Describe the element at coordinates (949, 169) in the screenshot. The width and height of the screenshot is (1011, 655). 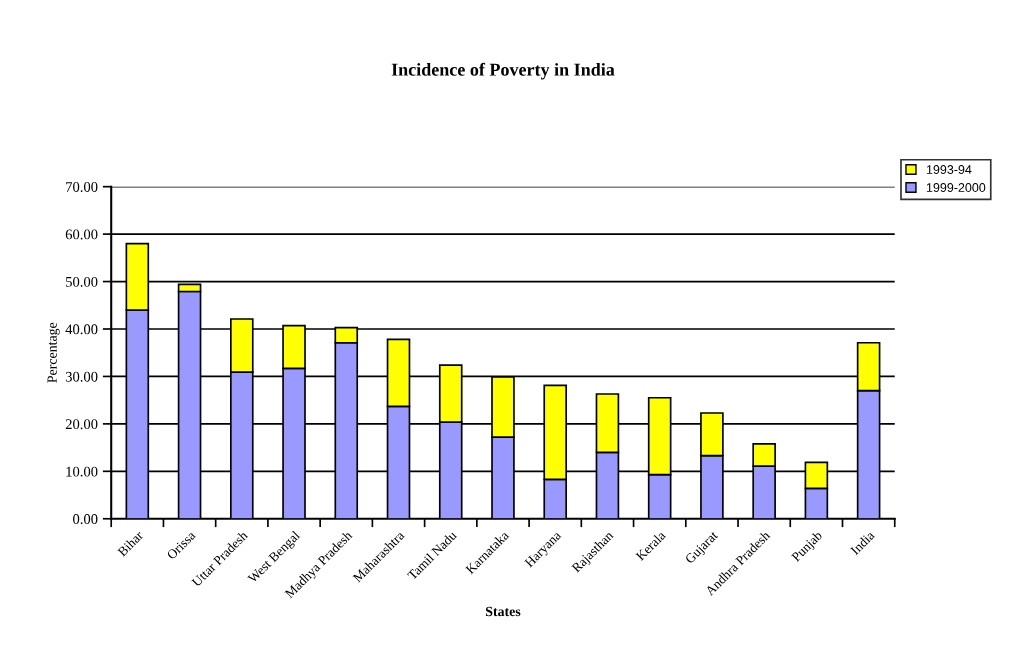
I see `legend-label: 1993-94` at that location.